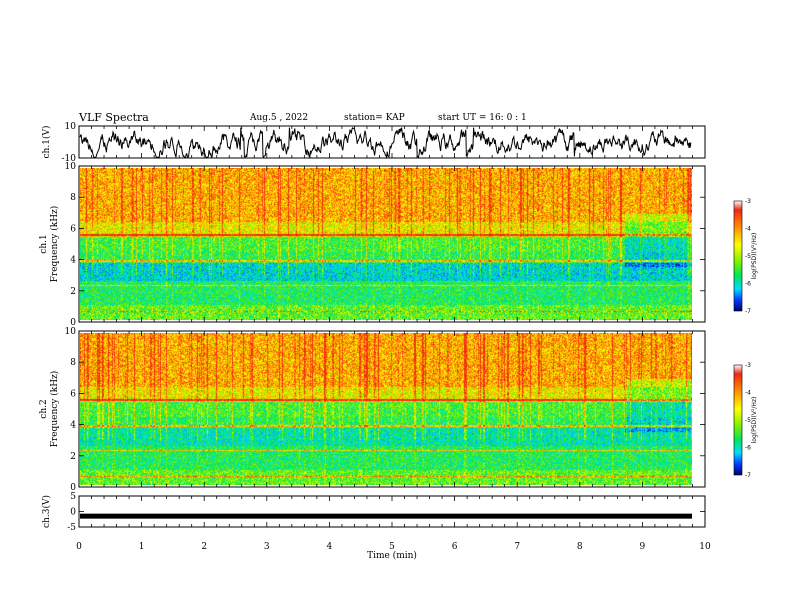 Image resolution: width=792 pixels, height=612 pixels. I want to click on date-label: Aug.5 , 2022, so click(279, 118).